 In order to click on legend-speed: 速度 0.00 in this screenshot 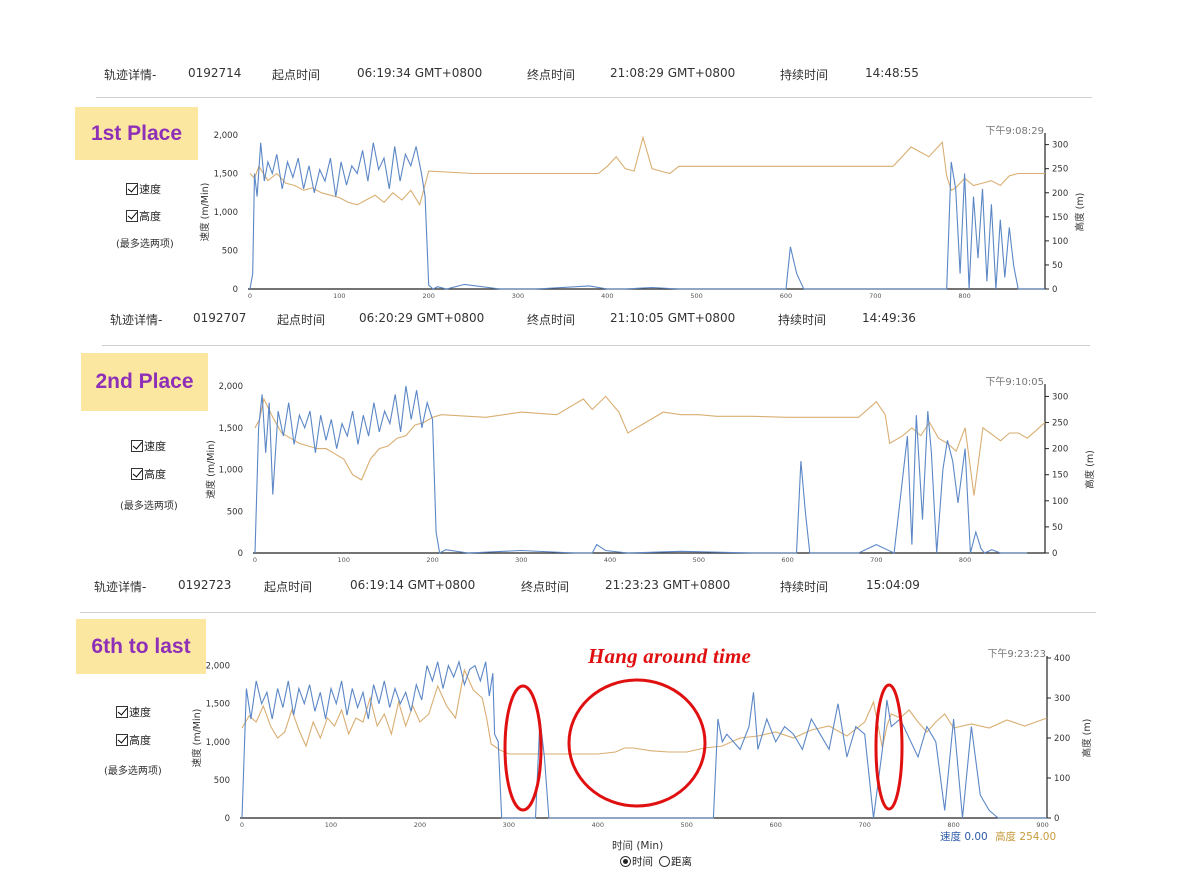, I will do `click(964, 837)`.